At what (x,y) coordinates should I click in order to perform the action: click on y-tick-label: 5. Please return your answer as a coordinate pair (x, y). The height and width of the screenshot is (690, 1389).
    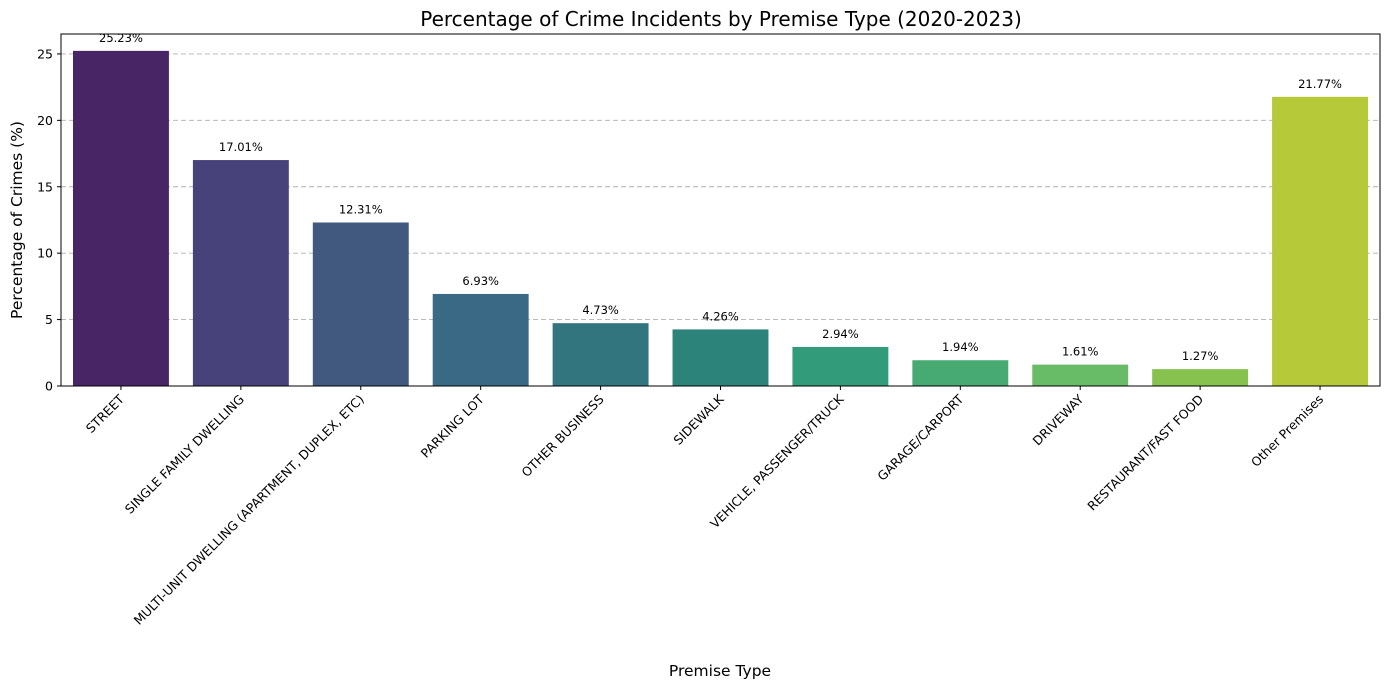
    Looking at the image, I should click on (49, 319).